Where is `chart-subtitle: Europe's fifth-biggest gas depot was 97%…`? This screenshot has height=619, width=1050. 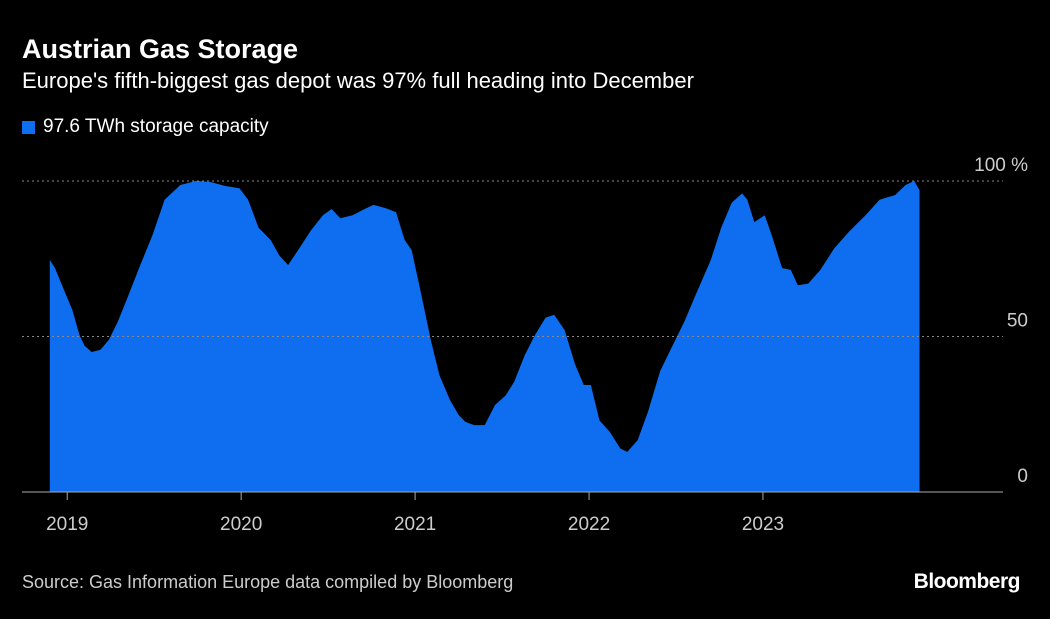
chart-subtitle: Europe's fifth-biggest gas depot was 97%… is located at coordinates (358, 80).